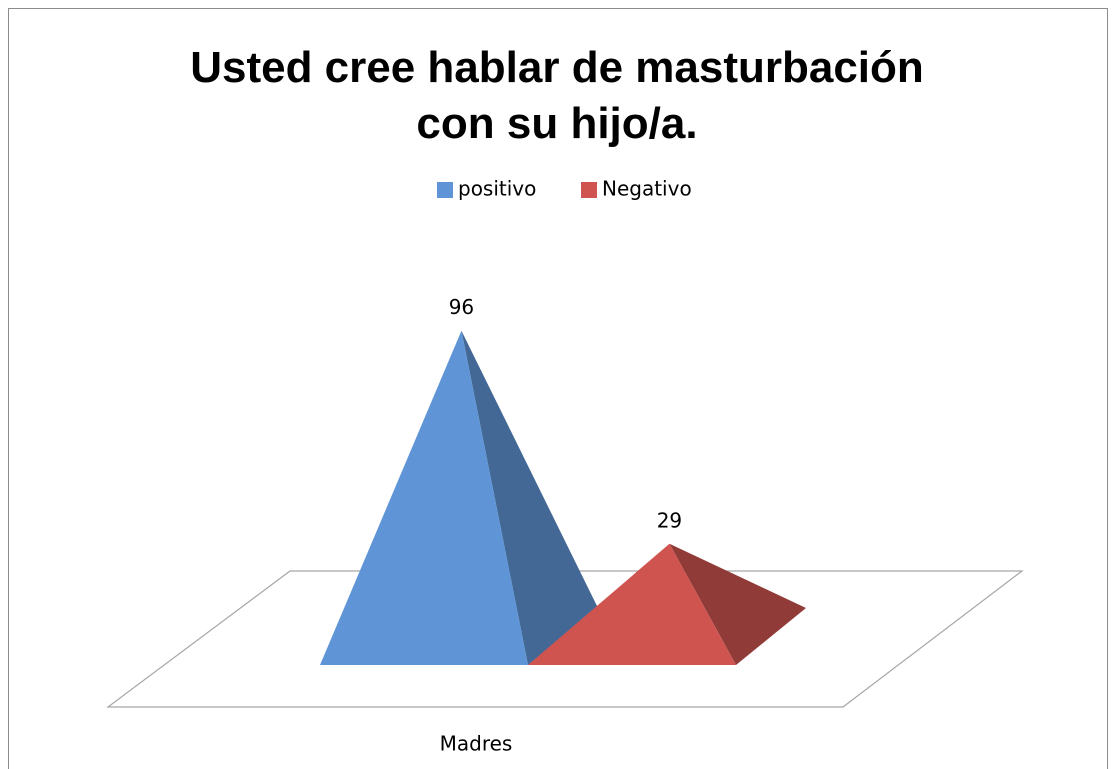 This screenshot has height=769, width=1115. What do you see at coordinates (497, 189) in the screenshot?
I see `legend-label: positivo` at bounding box center [497, 189].